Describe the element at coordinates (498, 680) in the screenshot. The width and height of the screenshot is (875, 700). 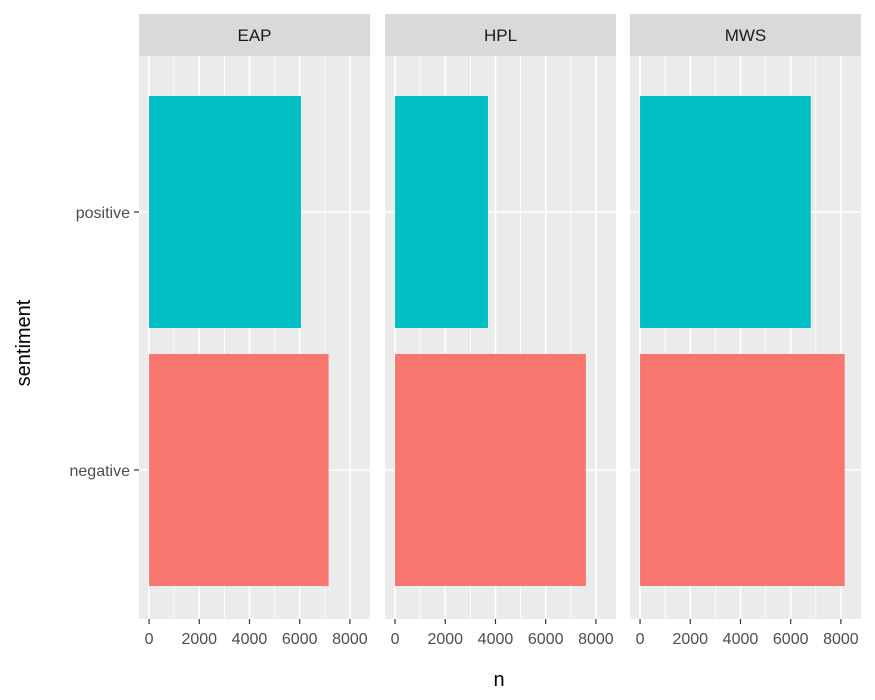
I see `x-axis-title: n` at that location.